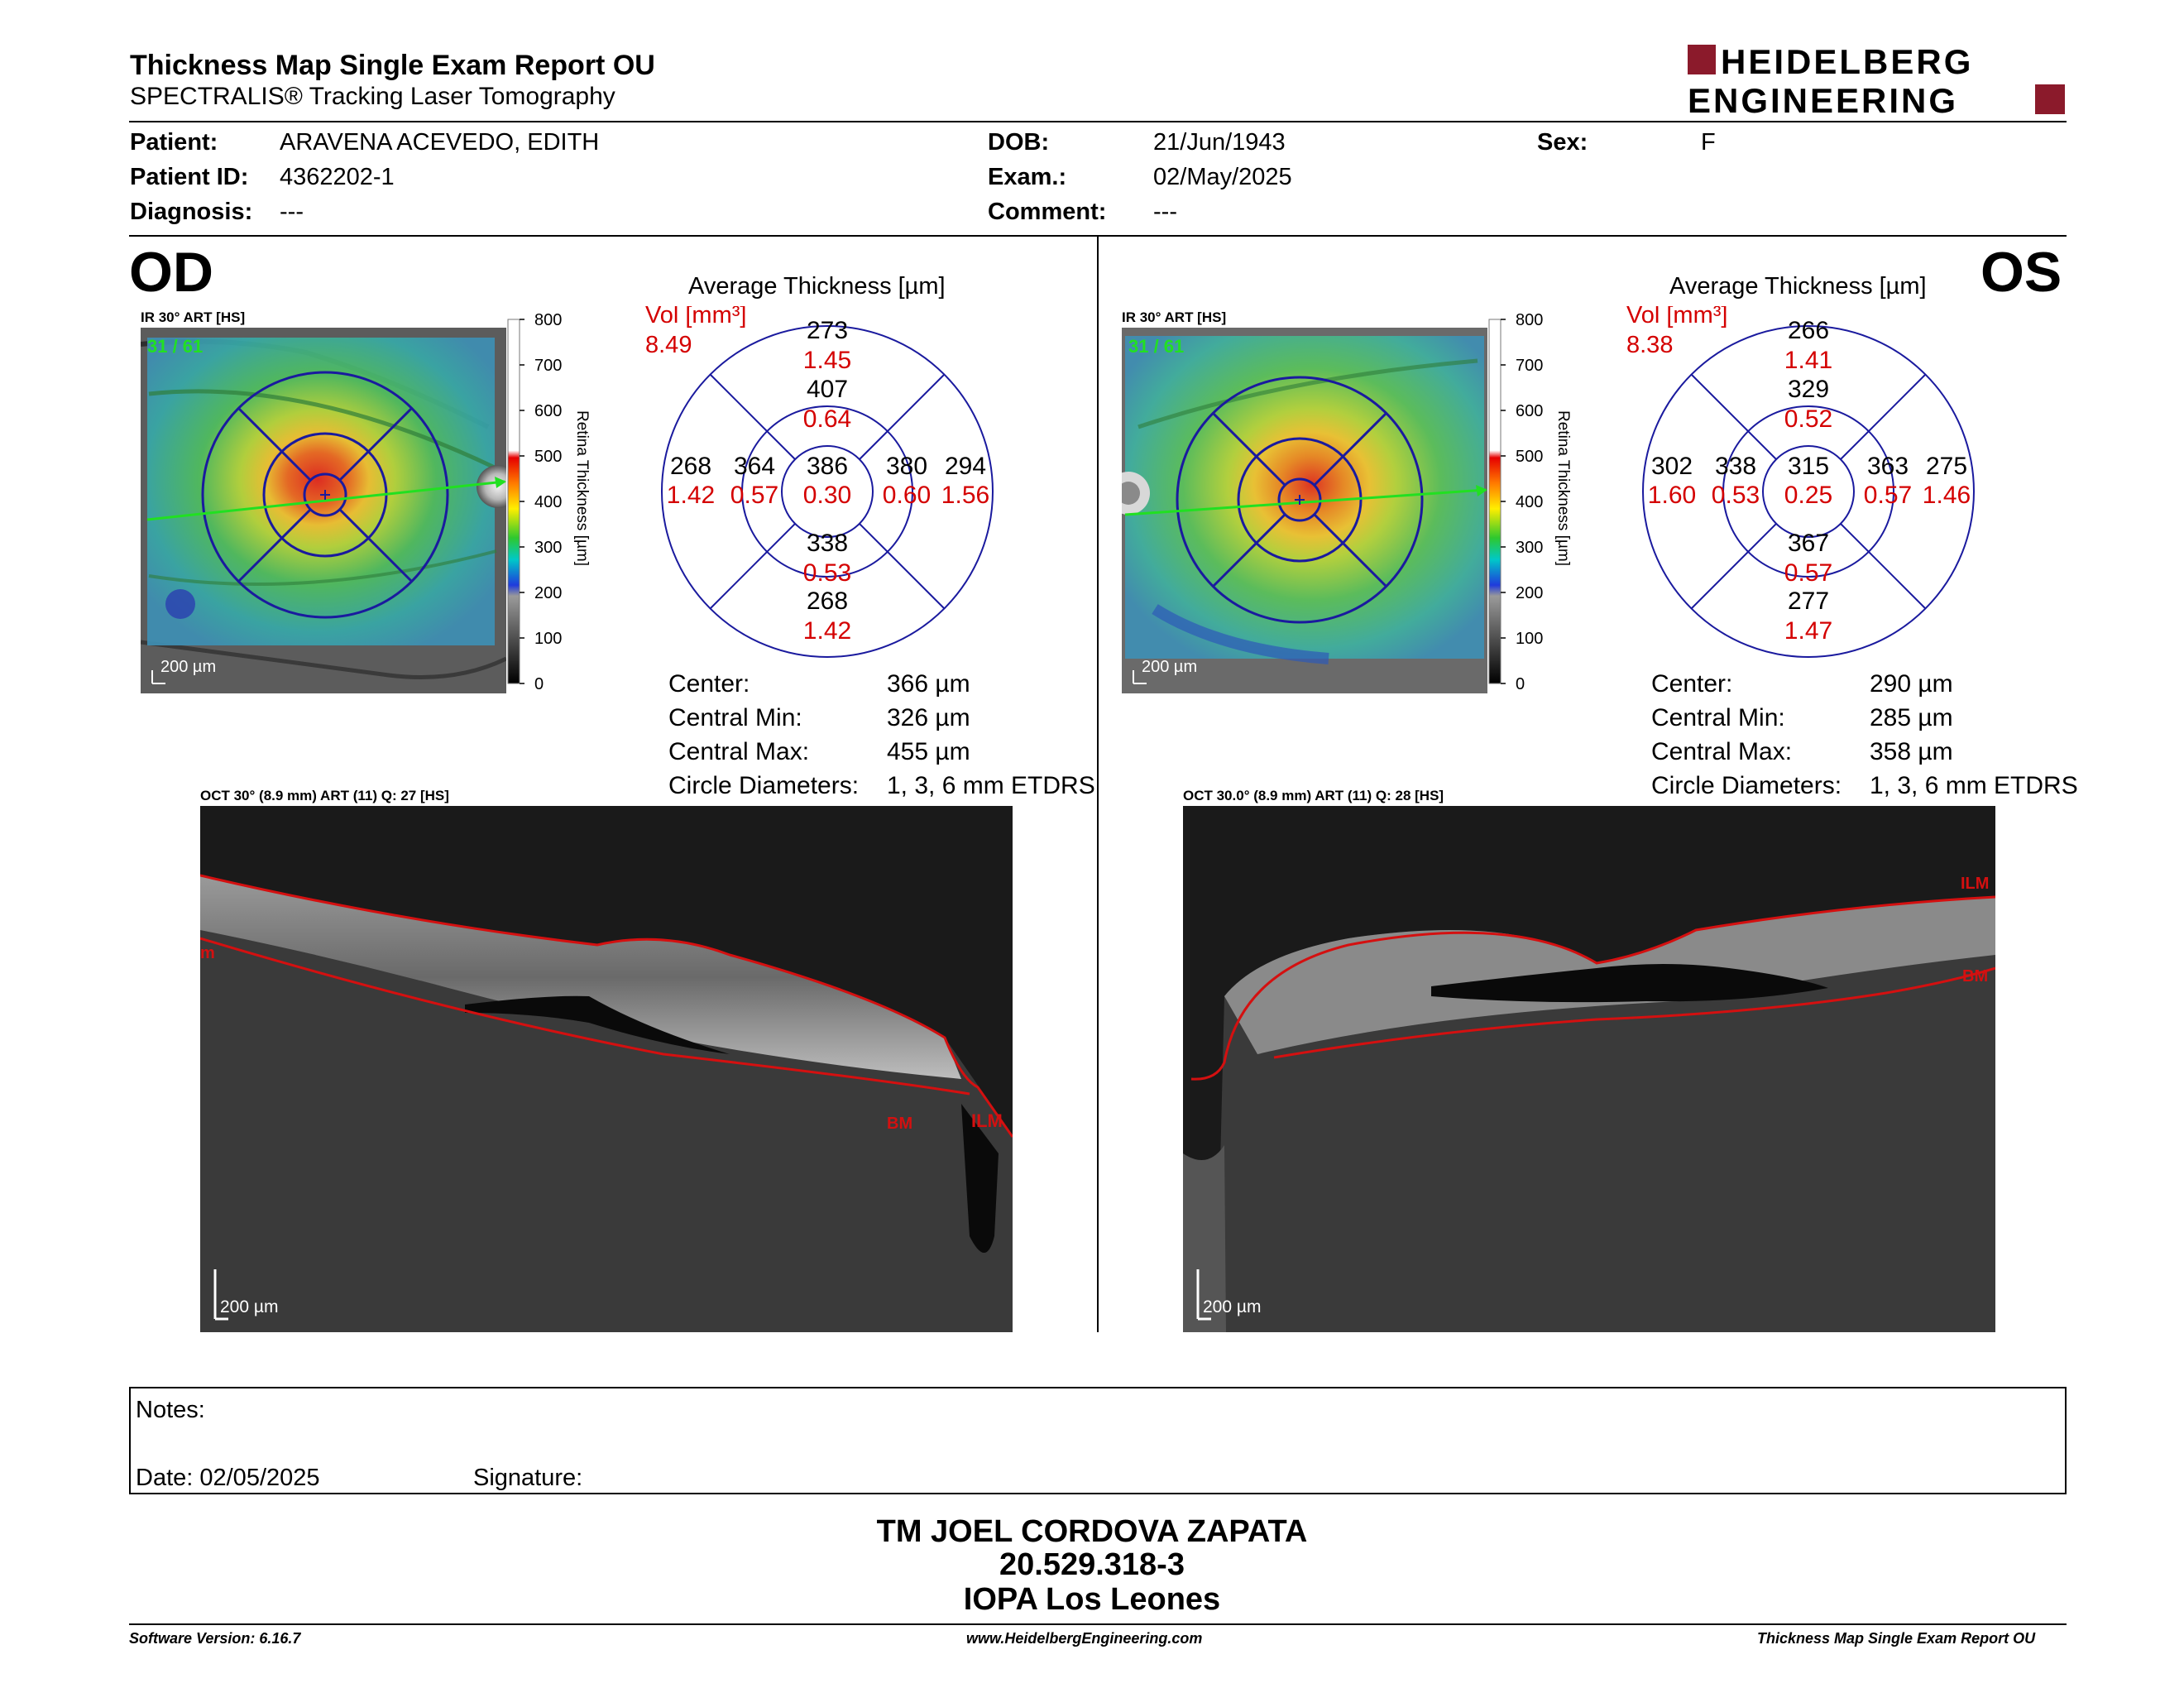 Image resolution: width=2184 pixels, height=1688 pixels. Describe the element at coordinates (1808, 330) in the screenshot. I see `os-outer-top-thickness: 266` at that location.